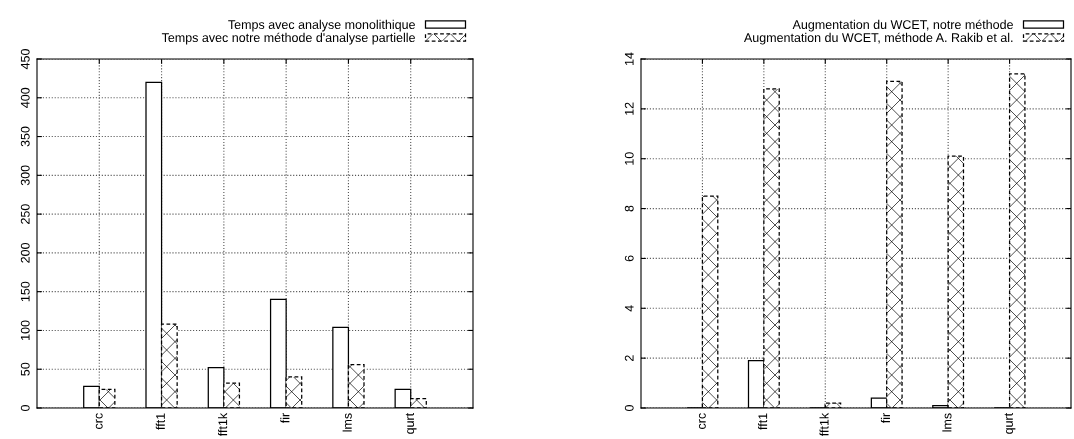 The width and height of the screenshot is (1074, 439). Describe the element at coordinates (321, 25) in the screenshot. I see `legend-label: Temps avec analyse monolithique` at that location.